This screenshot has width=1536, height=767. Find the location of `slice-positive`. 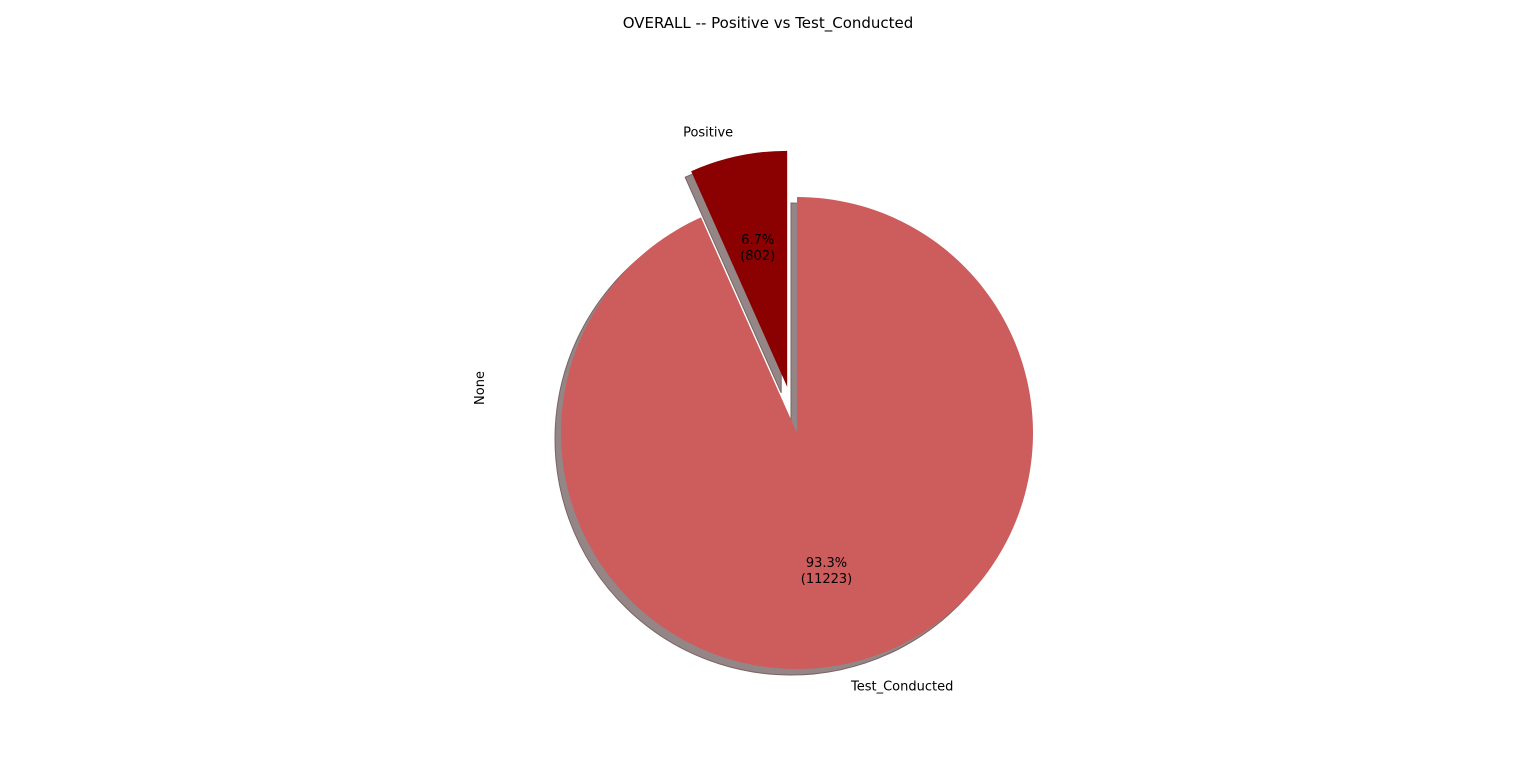

slice-positive is located at coordinates (739, 268).